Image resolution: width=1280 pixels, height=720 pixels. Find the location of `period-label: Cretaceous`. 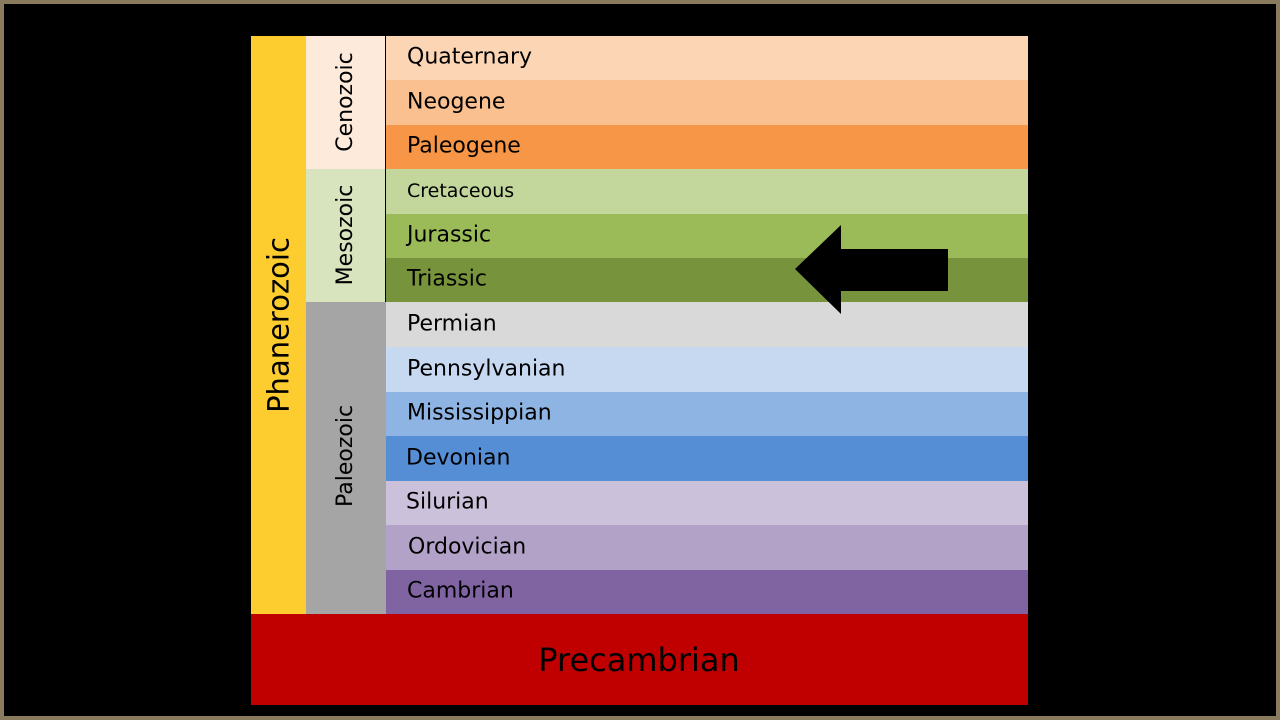

period-label: Cretaceous is located at coordinates (461, 190).